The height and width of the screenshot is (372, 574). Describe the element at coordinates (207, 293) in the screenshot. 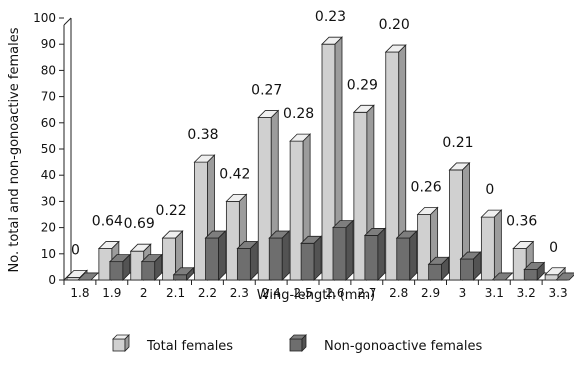

I see `x-tick-label: 2.2` at that location.